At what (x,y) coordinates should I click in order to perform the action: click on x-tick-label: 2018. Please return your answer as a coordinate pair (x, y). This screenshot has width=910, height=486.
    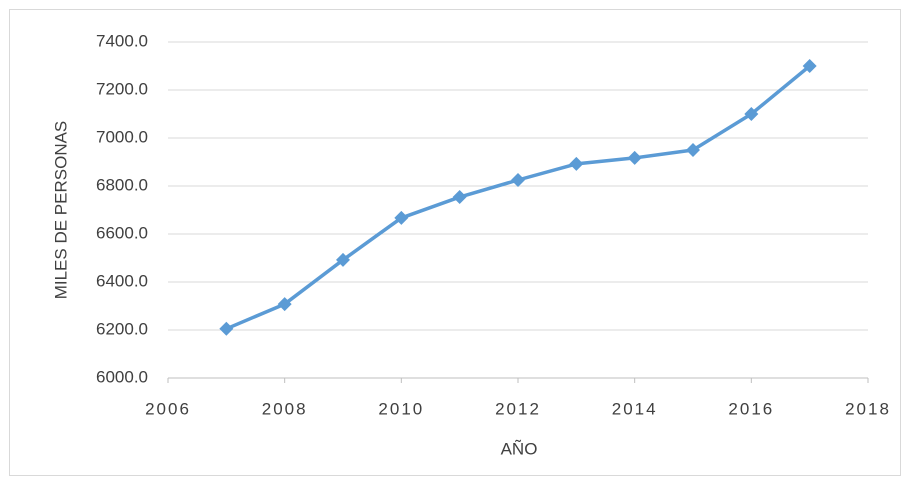
    Looking at the image, I should click on (868, 408).